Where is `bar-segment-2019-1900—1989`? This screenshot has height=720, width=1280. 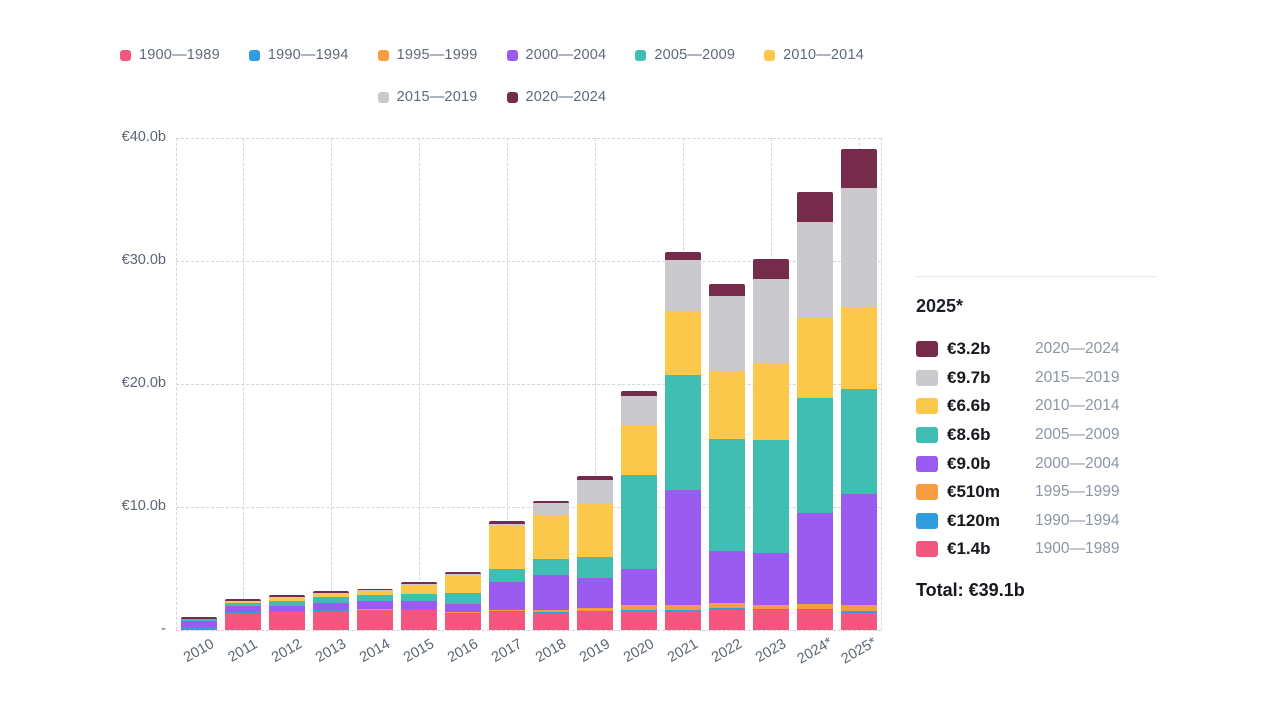 bar-segment-2019-1900—1989 is located at coordinates (595, 621).